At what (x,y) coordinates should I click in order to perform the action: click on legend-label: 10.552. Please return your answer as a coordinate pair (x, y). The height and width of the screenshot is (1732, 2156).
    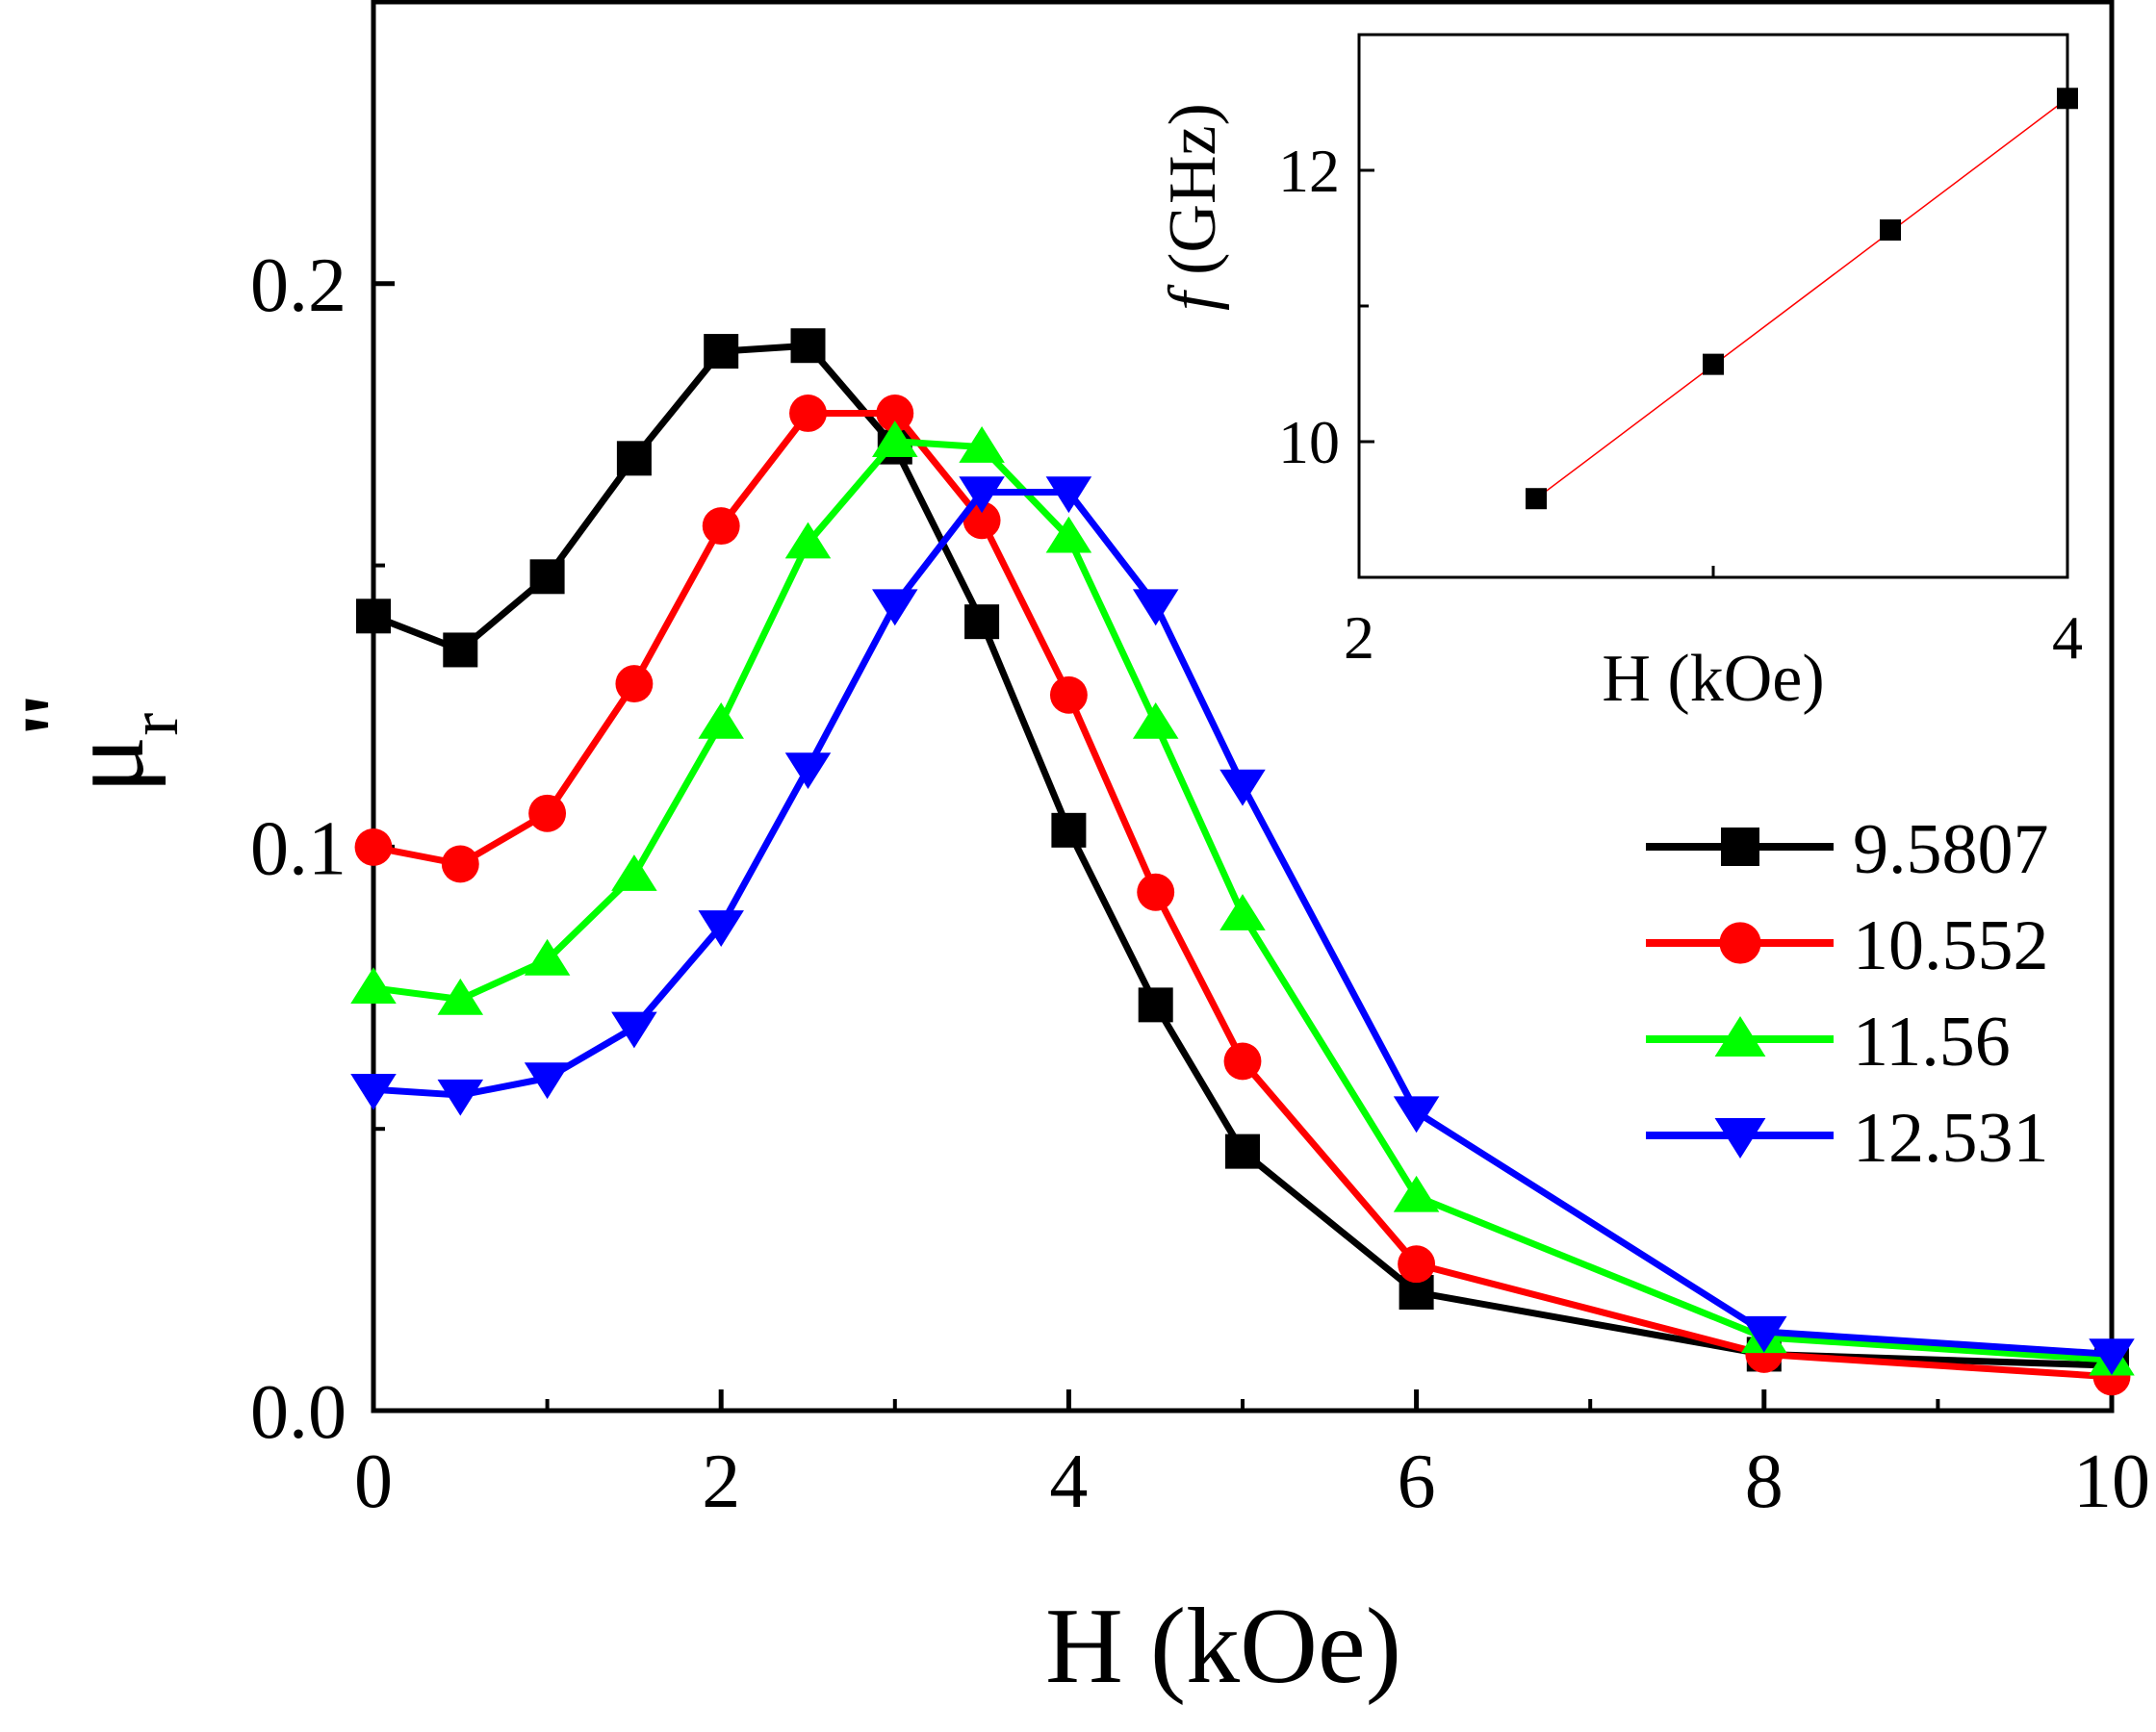
    Looking at the image, I should click on (1951, 945).